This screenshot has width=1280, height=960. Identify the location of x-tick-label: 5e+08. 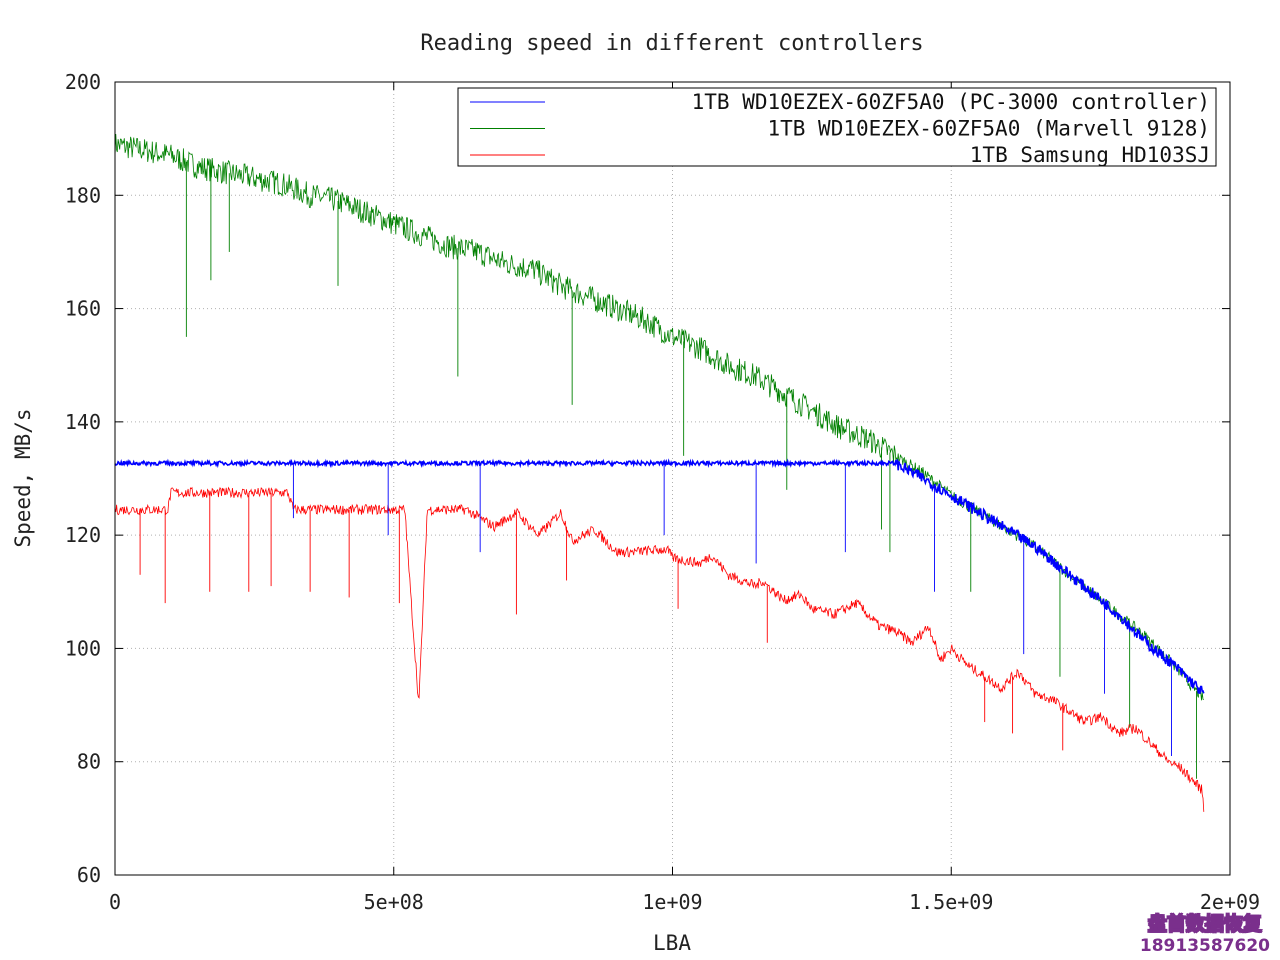
(394, 902).